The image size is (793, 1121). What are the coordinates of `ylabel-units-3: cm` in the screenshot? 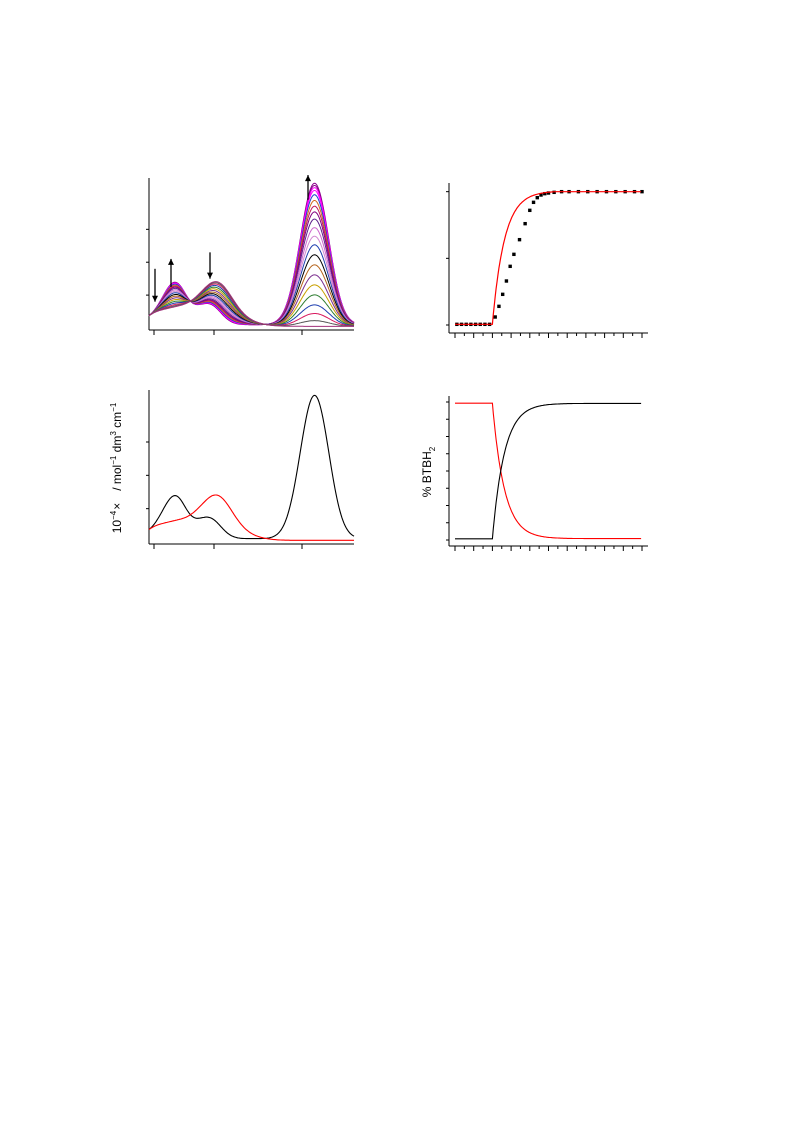 It's located at (117, 421).